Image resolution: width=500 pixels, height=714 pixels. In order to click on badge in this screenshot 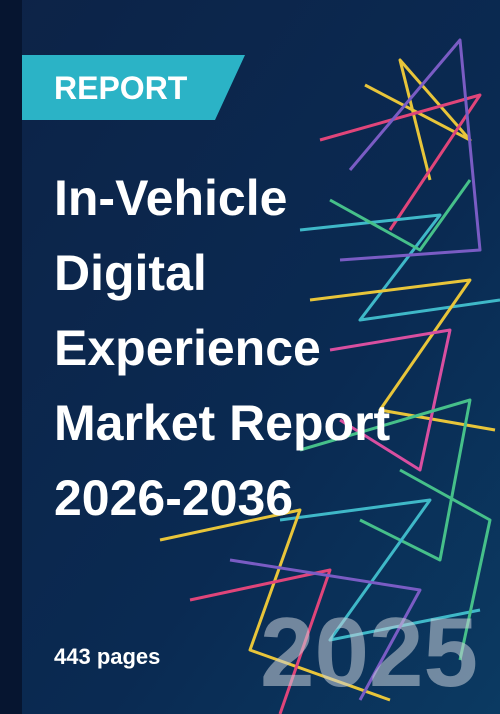, I will do `click(133, 87)`.